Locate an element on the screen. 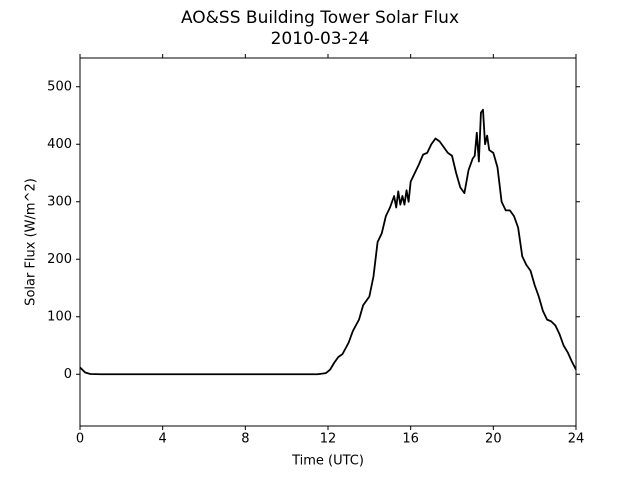  chart-subtitle: 2010-03-24 is located at coordinates (320, 39).